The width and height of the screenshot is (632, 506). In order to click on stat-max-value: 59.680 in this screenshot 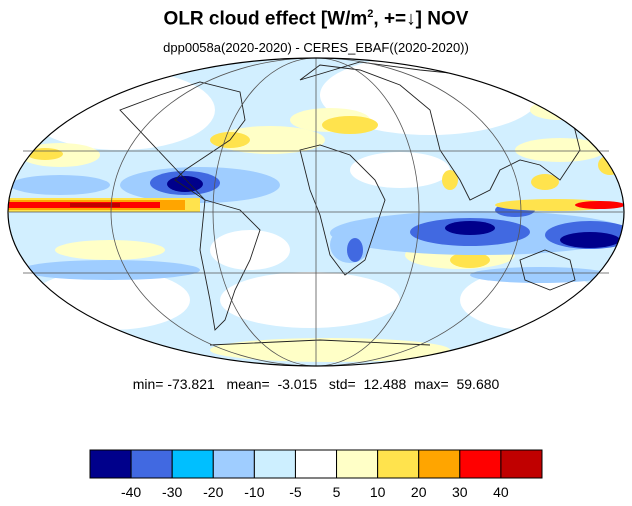, I will do `click(478, 384)`.